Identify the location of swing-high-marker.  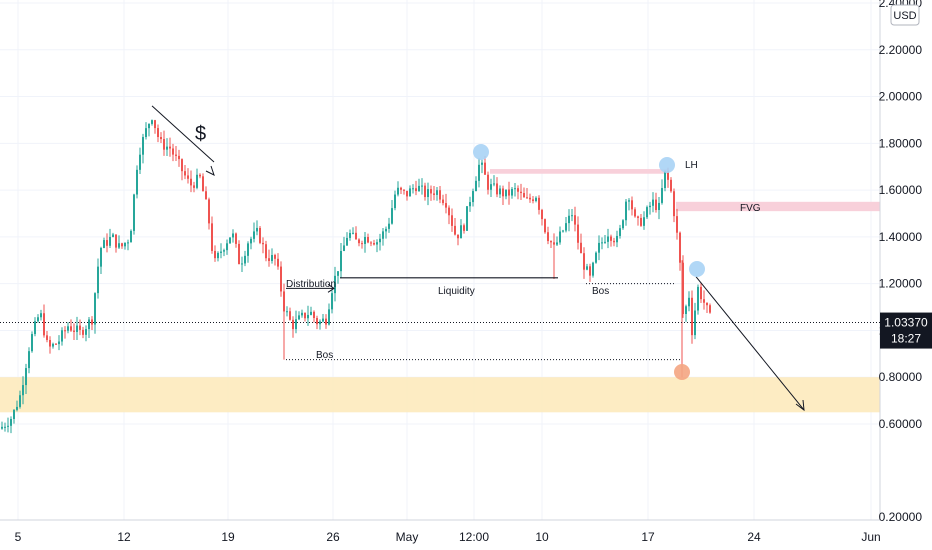
(481, 152).